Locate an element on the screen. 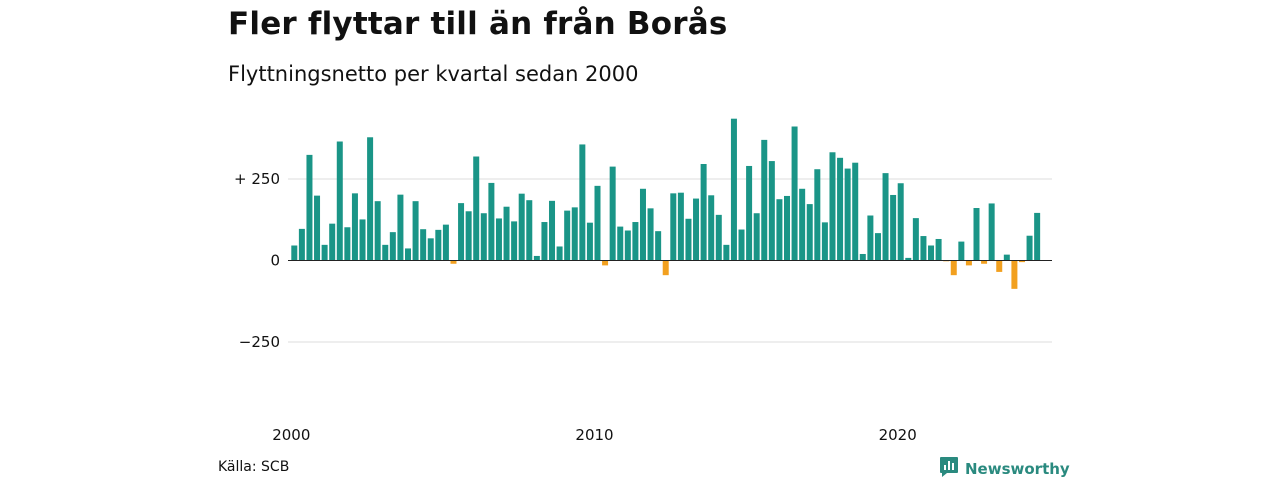 The width and height of the screenshot is (1280, 482). y-tick-label: 0 is located at coordinates (275, 261).